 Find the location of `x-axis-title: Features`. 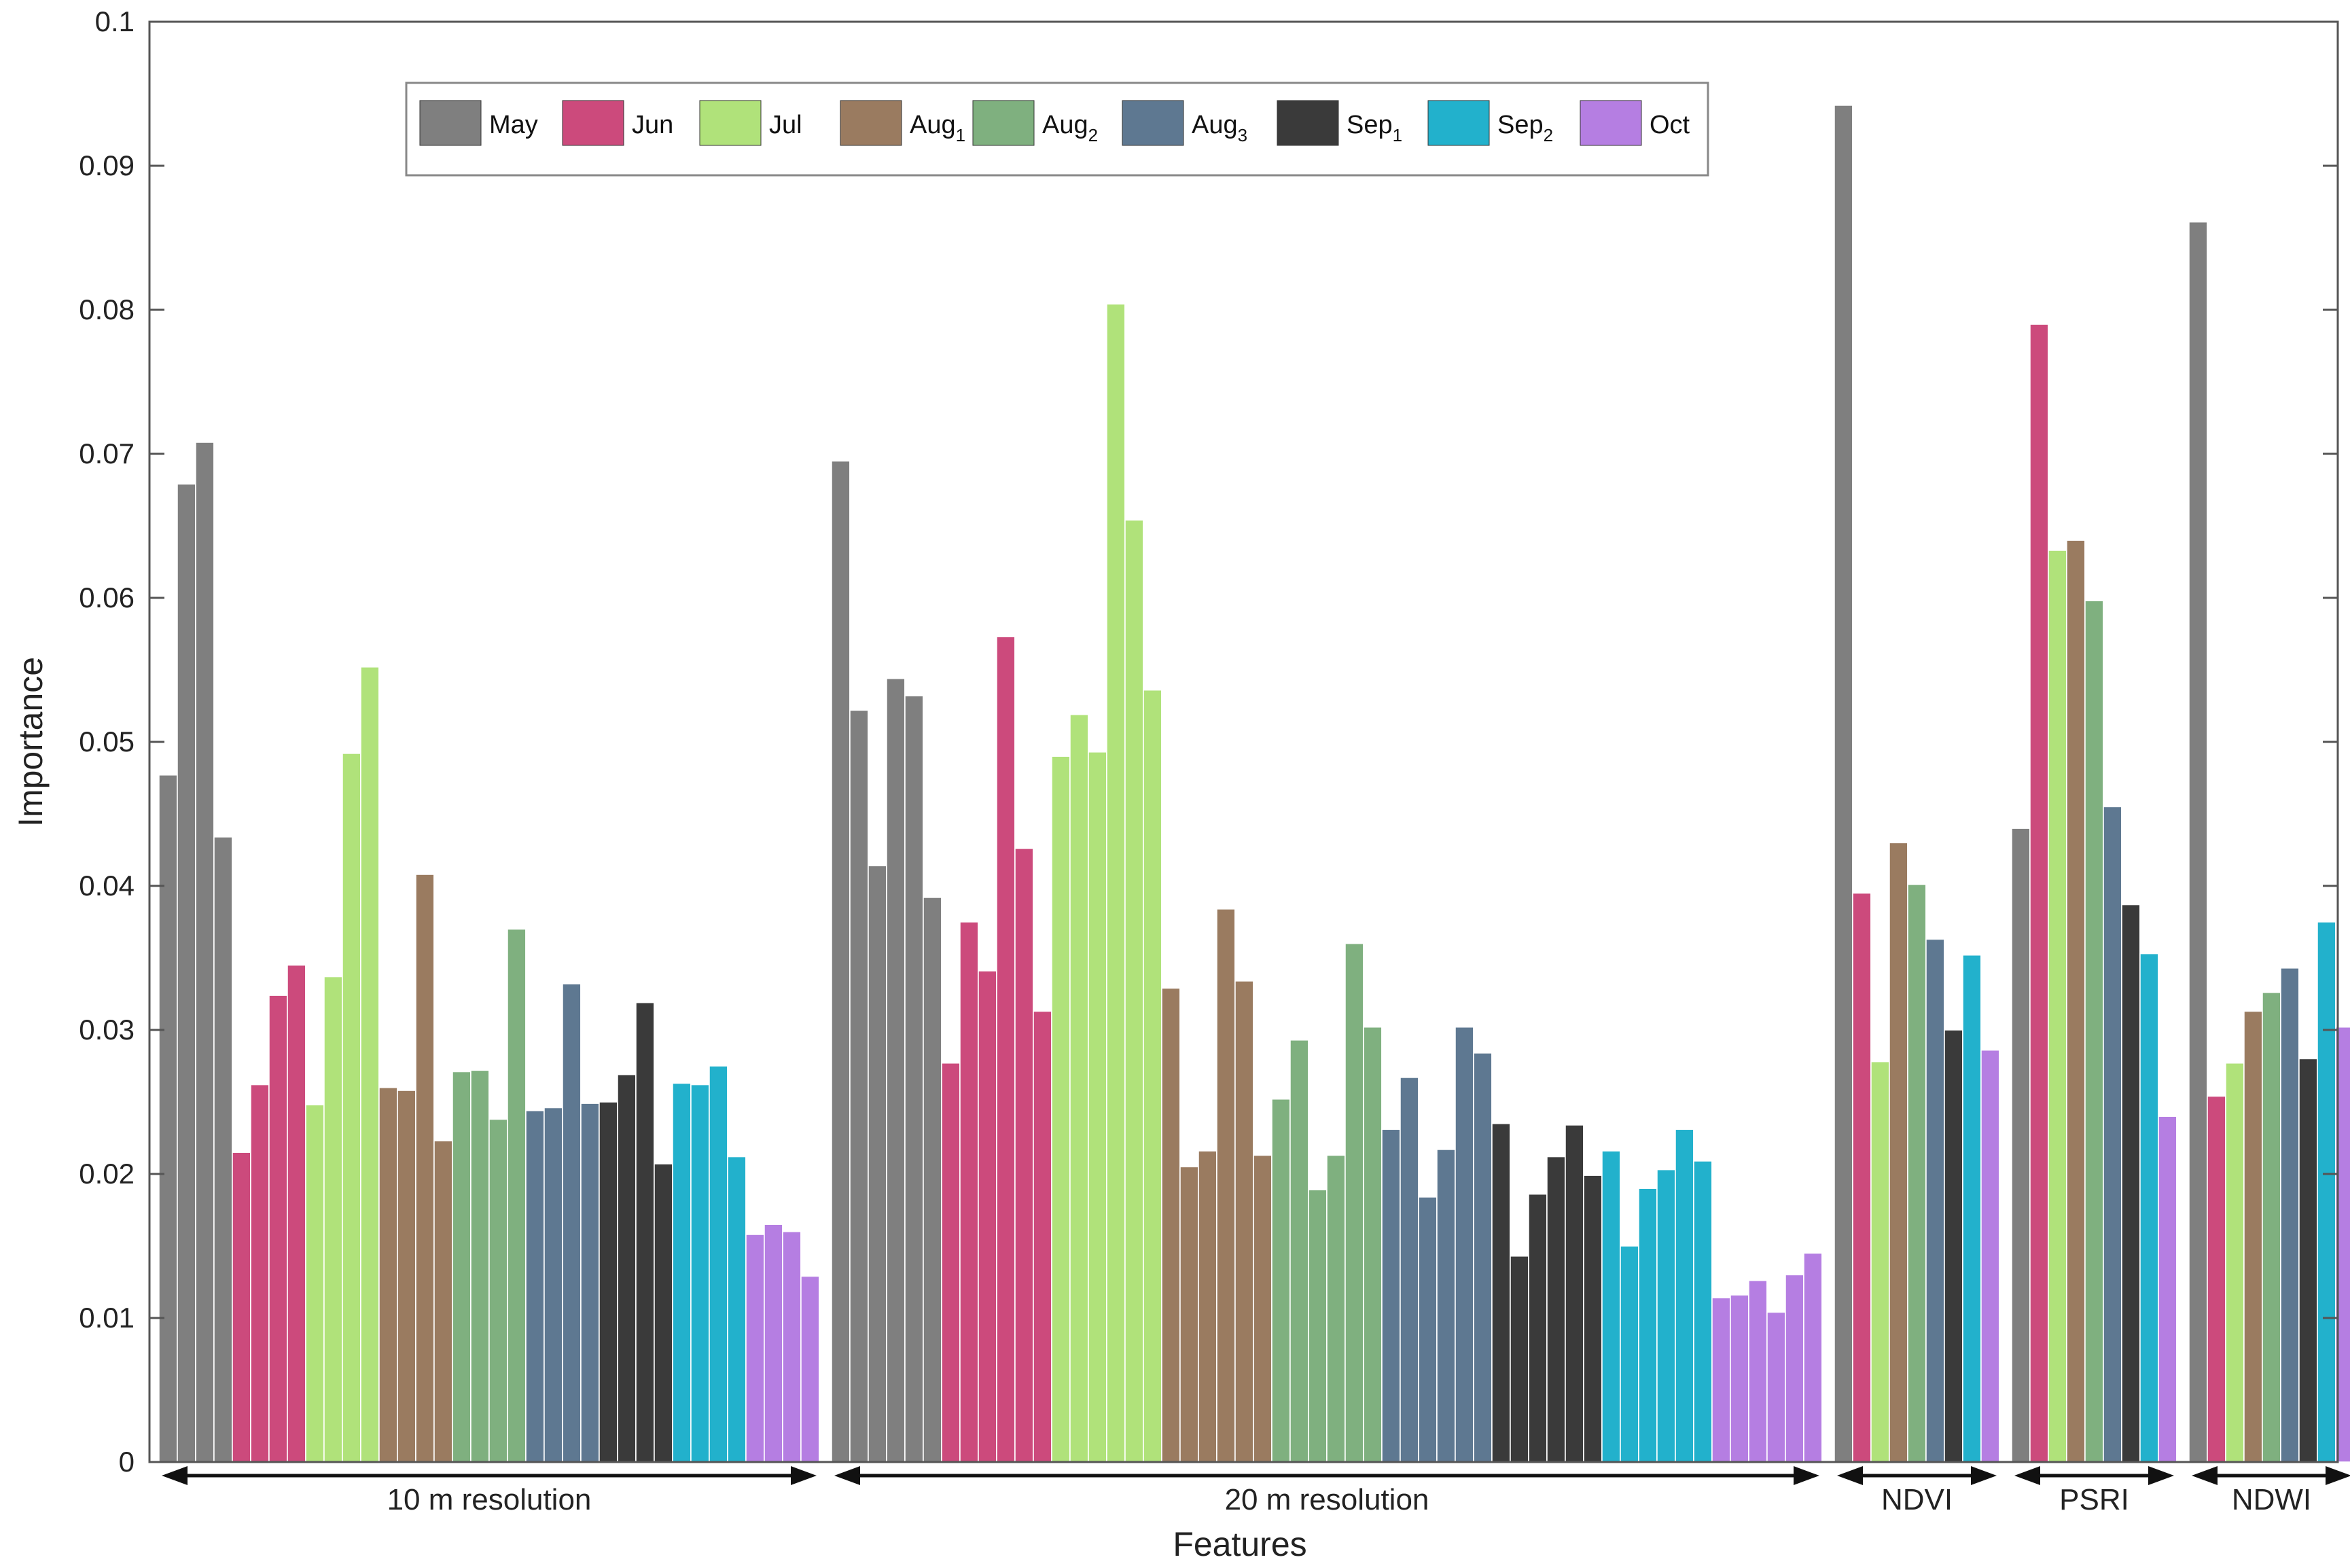

x-axis-title: Features is located at coordinates (1239, 1544).